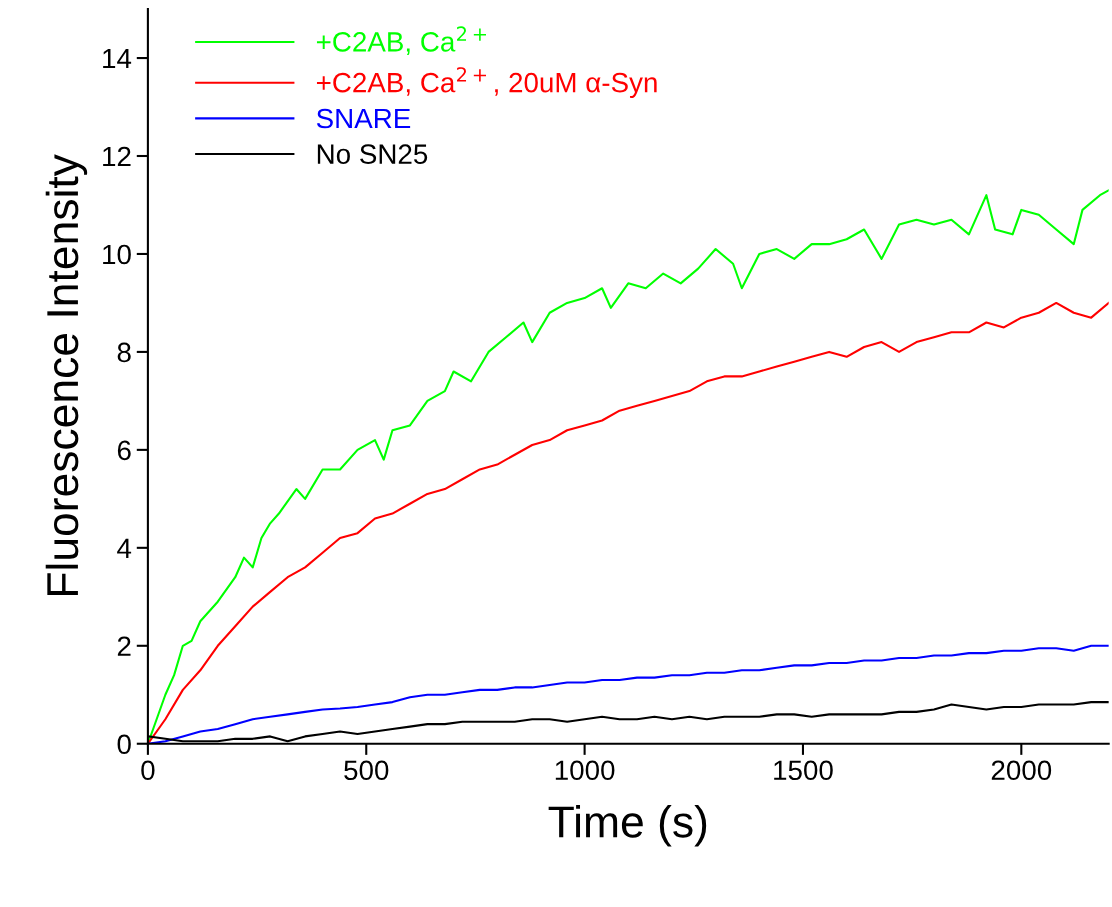 Image resolution: width=1112 pixels, height=907 pixels. Describe the element at coordinates (366, 770) in the screenshot. I see `x-tick-label: 500` at that location.